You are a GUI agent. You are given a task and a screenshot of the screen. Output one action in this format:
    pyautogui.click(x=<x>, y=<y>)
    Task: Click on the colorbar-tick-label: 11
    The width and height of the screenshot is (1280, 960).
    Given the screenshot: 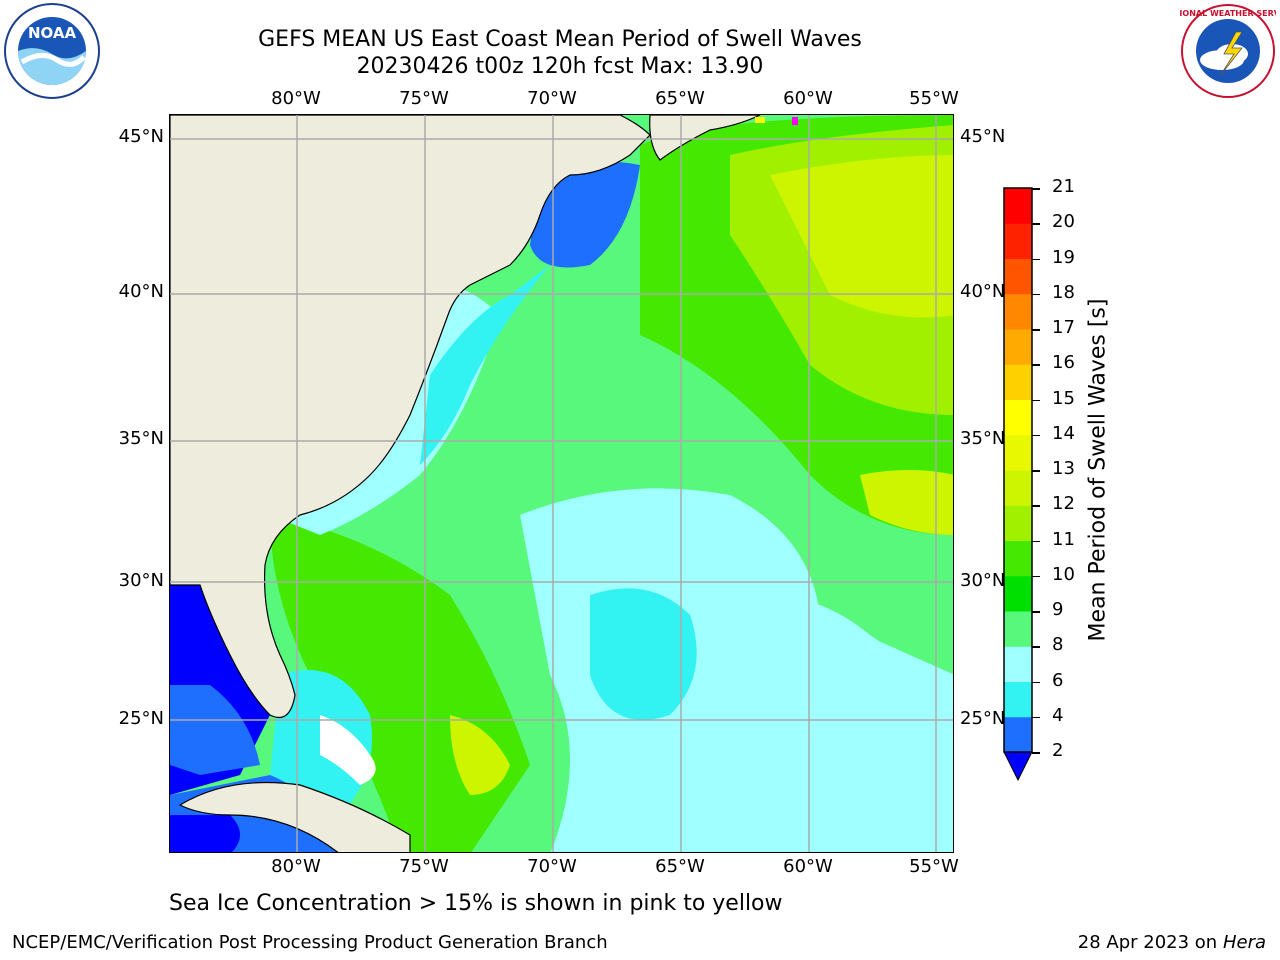 What is the action you would take?
    pyautogui.click(x=1063, y=539)
    